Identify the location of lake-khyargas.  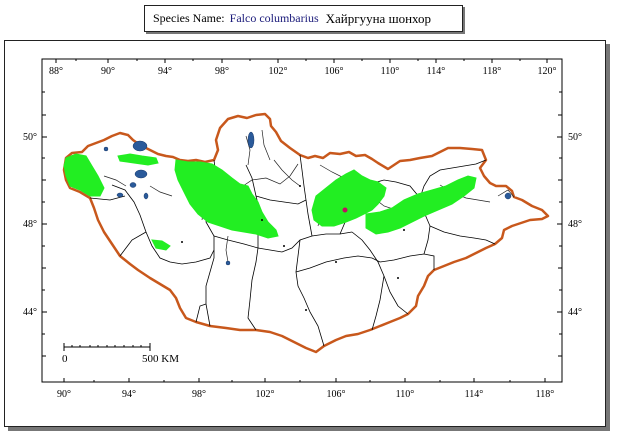
(141, 174).